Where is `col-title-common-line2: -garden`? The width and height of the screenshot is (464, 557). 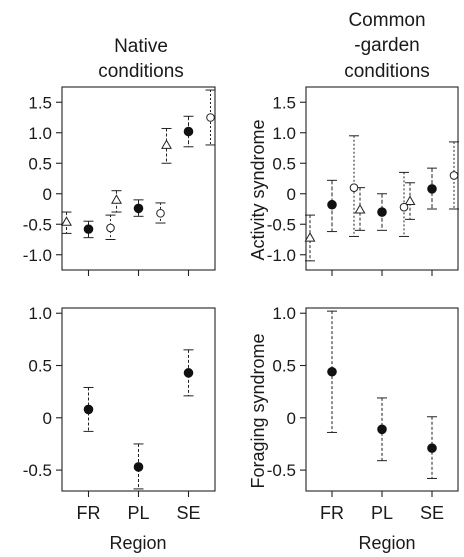
col-title-common-line2: -garden is located at coordinates (387, 45).